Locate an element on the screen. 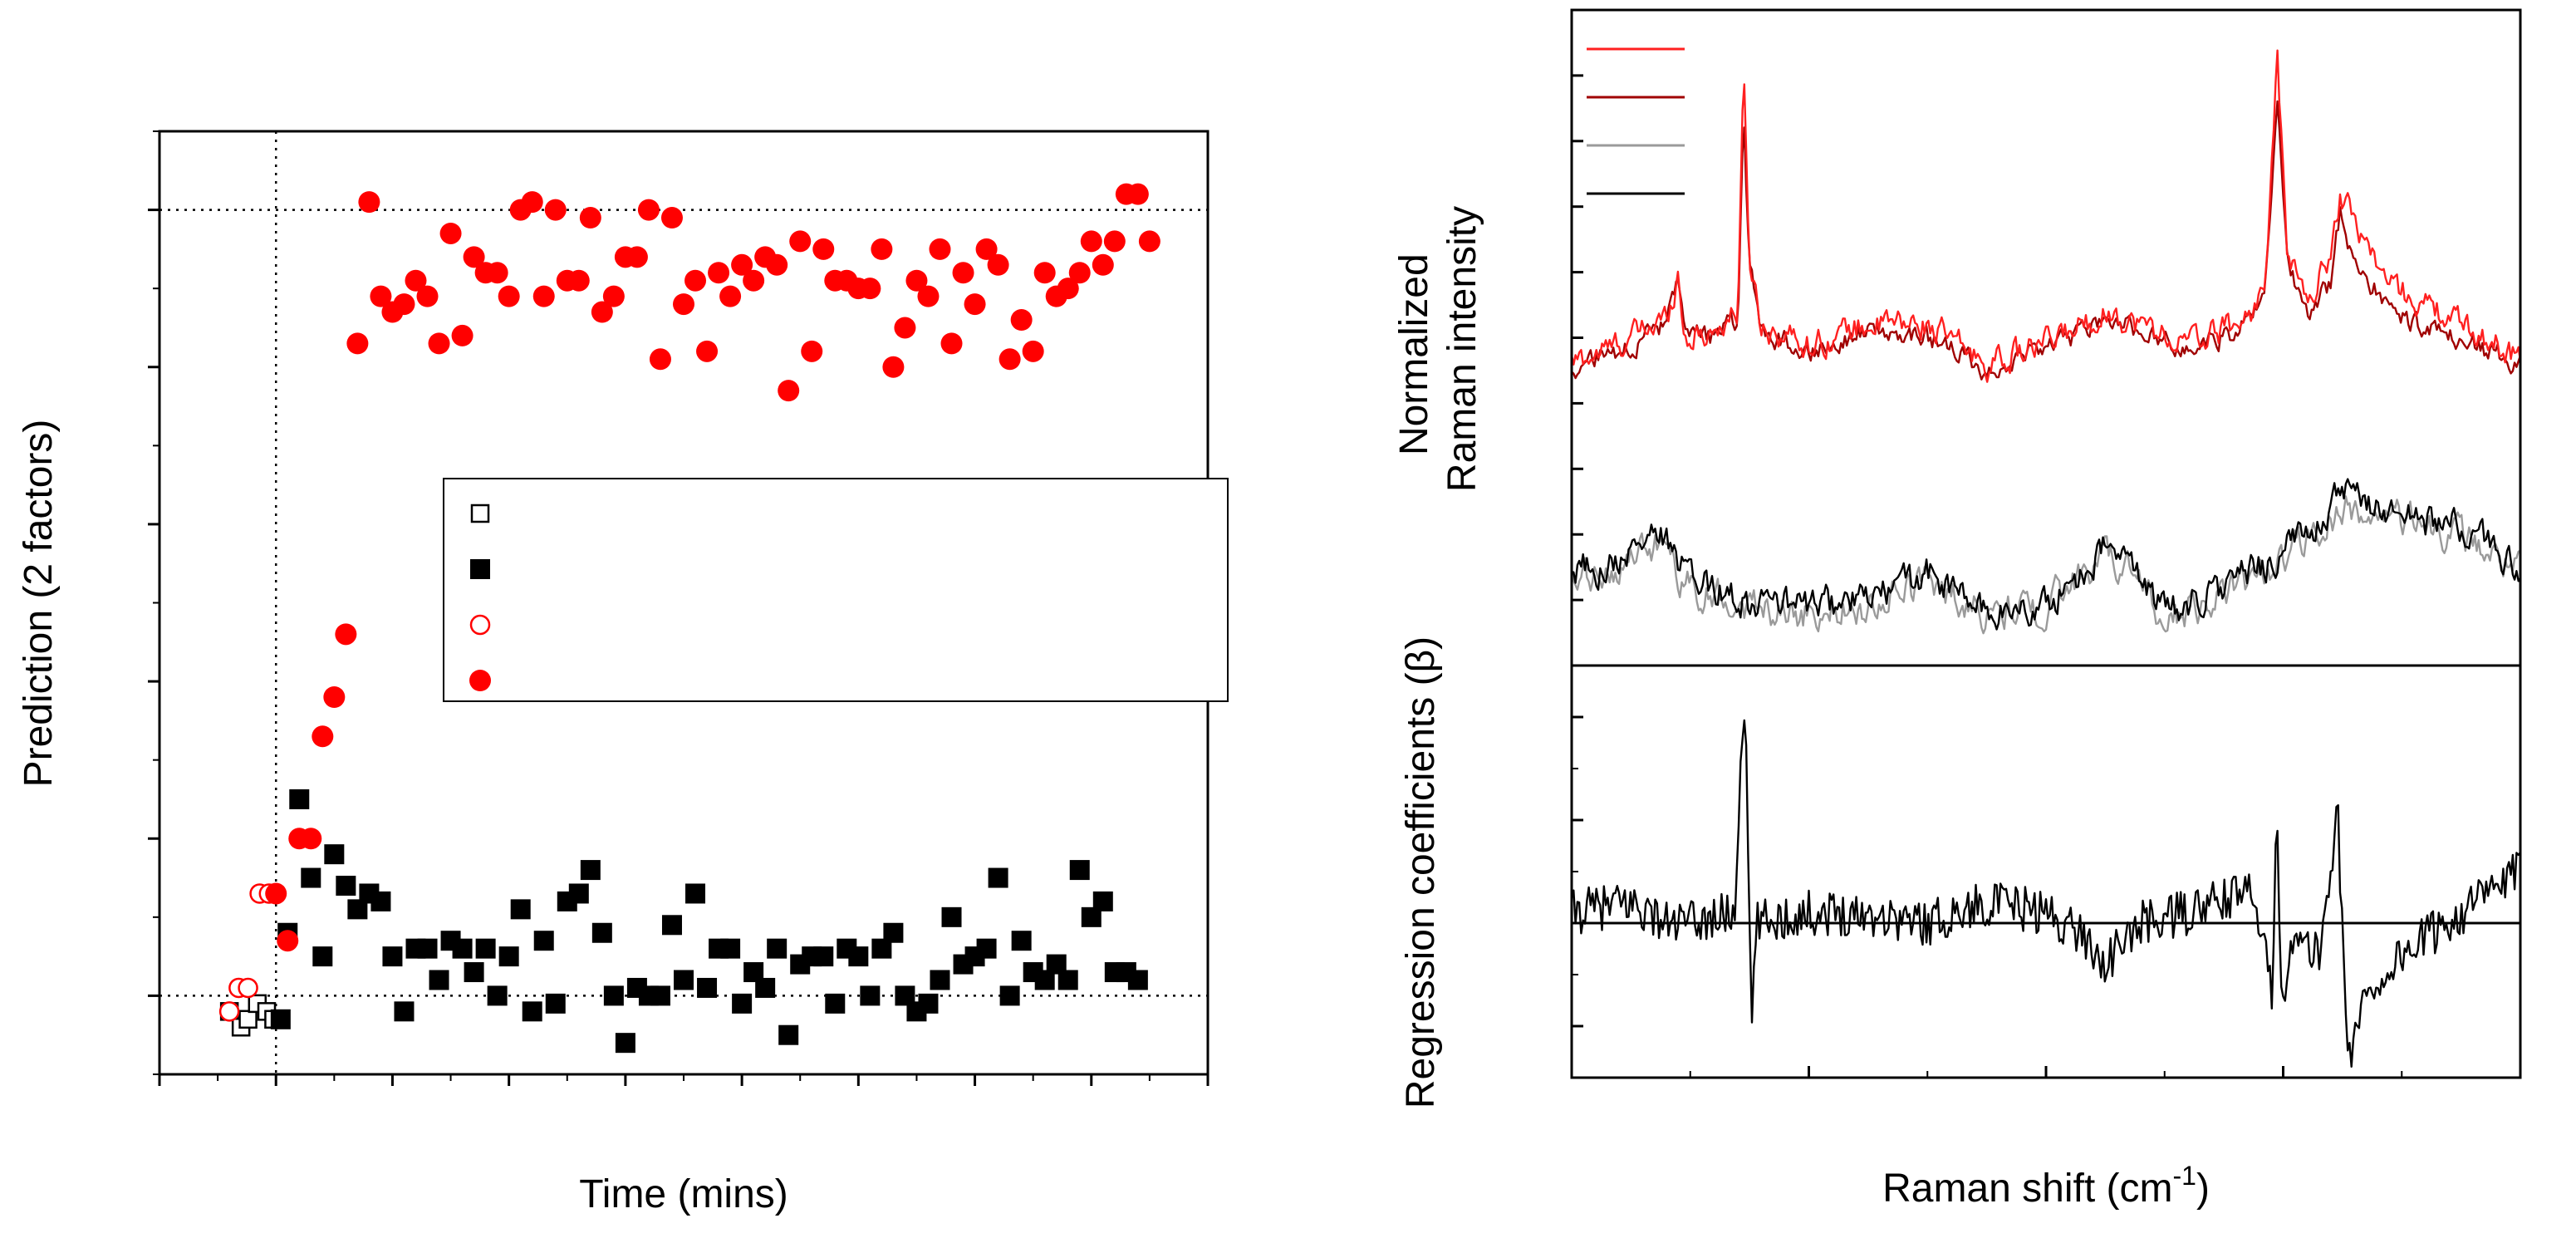 This screenshot has width=2576, height=1238. regression-y-axis-label: Regression coefficients (β) is located at coordinates (1421, 872).